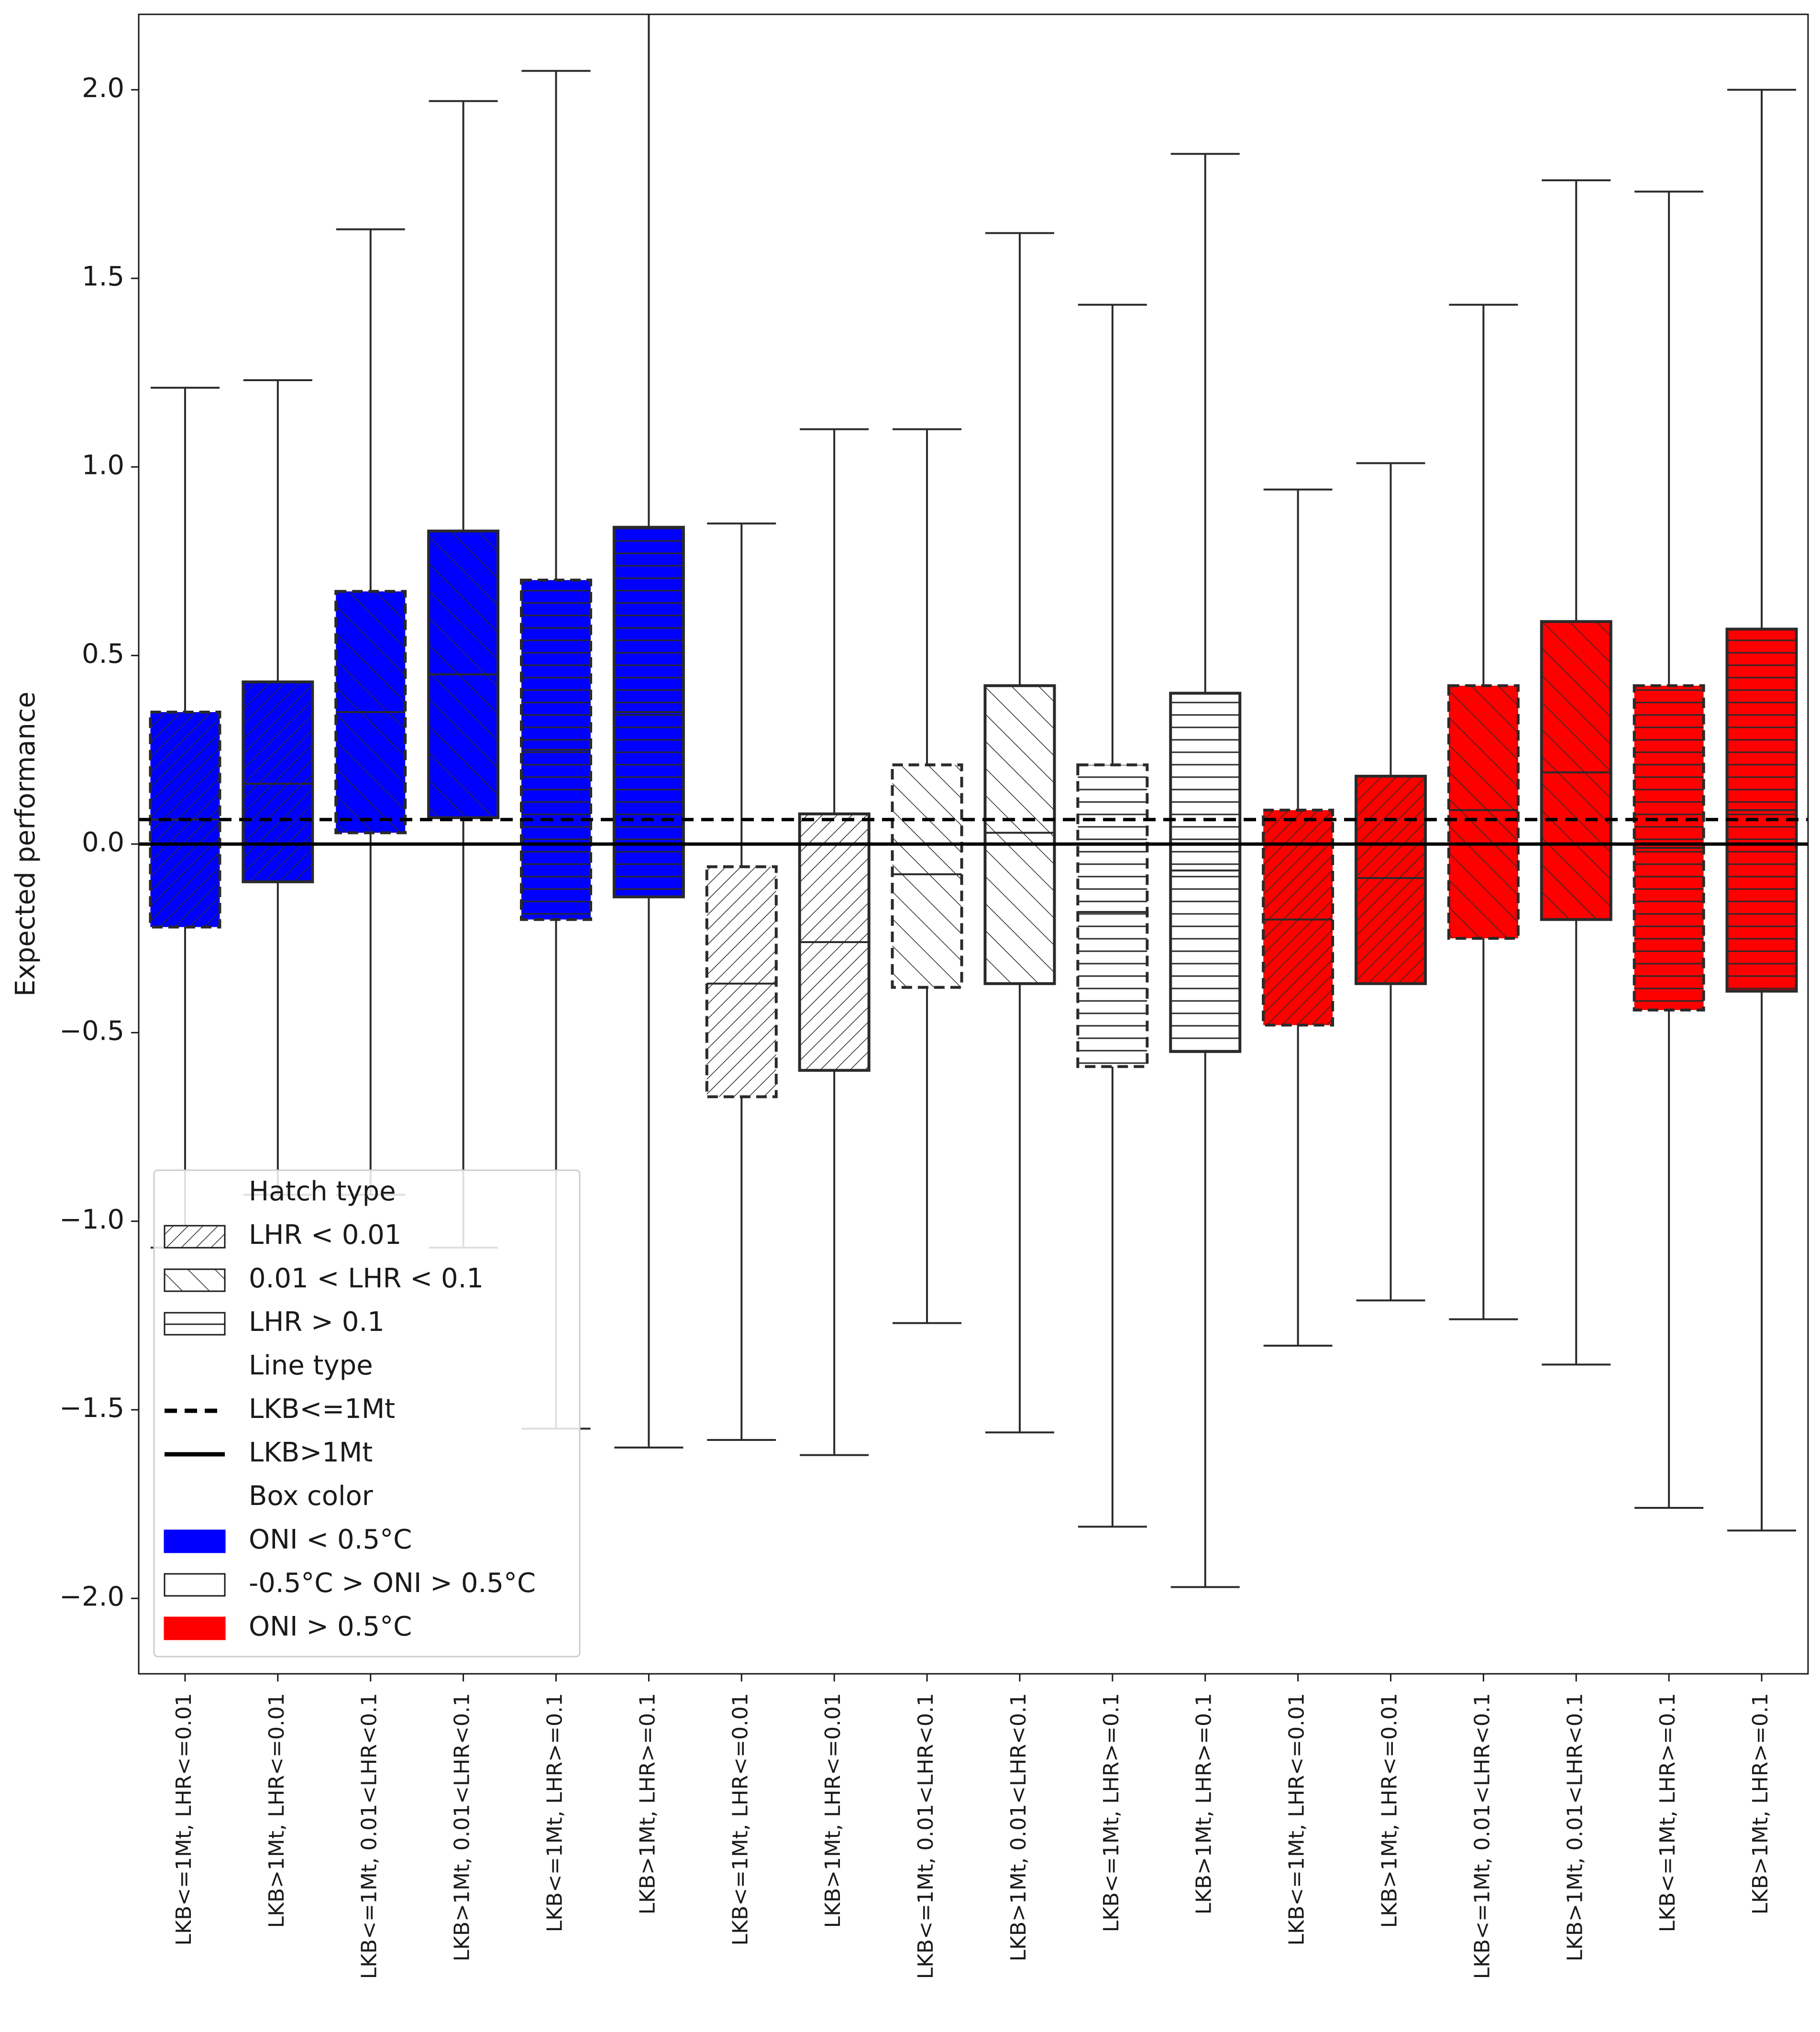  I want to click on y-tick-label: −0.5, so click(92, 1030).